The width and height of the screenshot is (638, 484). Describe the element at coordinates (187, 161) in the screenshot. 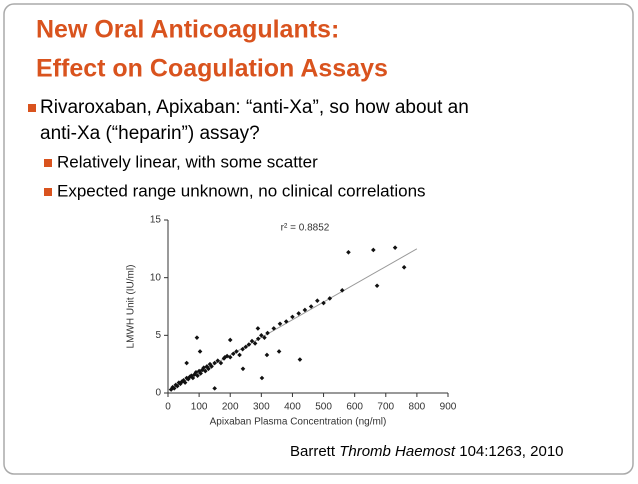

I see `bullet-text: Relatively linear, with some scatter` at that location.